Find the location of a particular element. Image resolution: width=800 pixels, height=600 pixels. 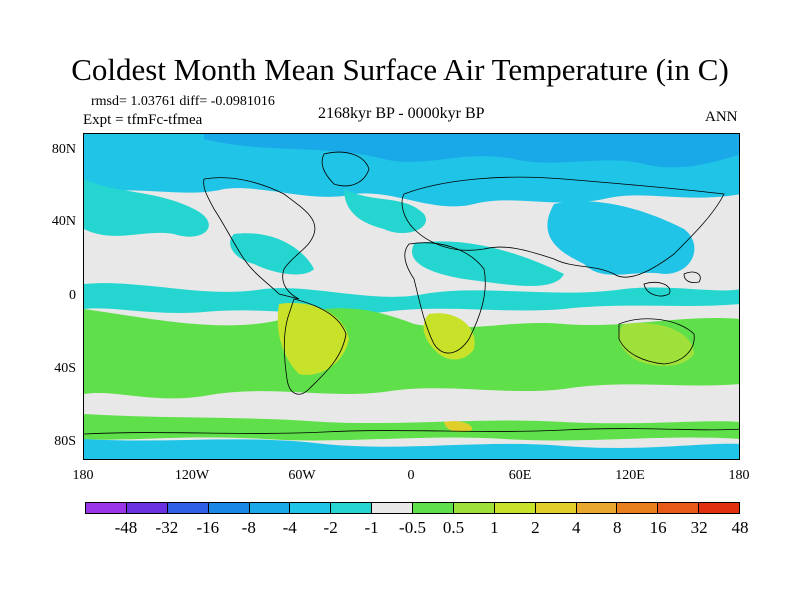

colorbar-tick-label: -1 is located at coordinates (371, 527).